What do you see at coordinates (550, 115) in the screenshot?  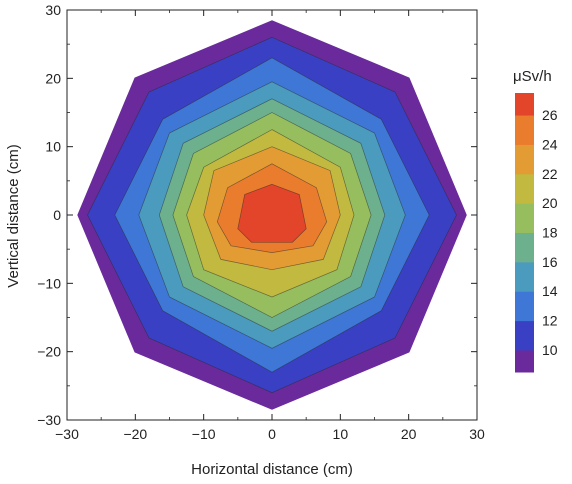 I see `colorbar-tick-label: 26` at bounding box center [550, 115].